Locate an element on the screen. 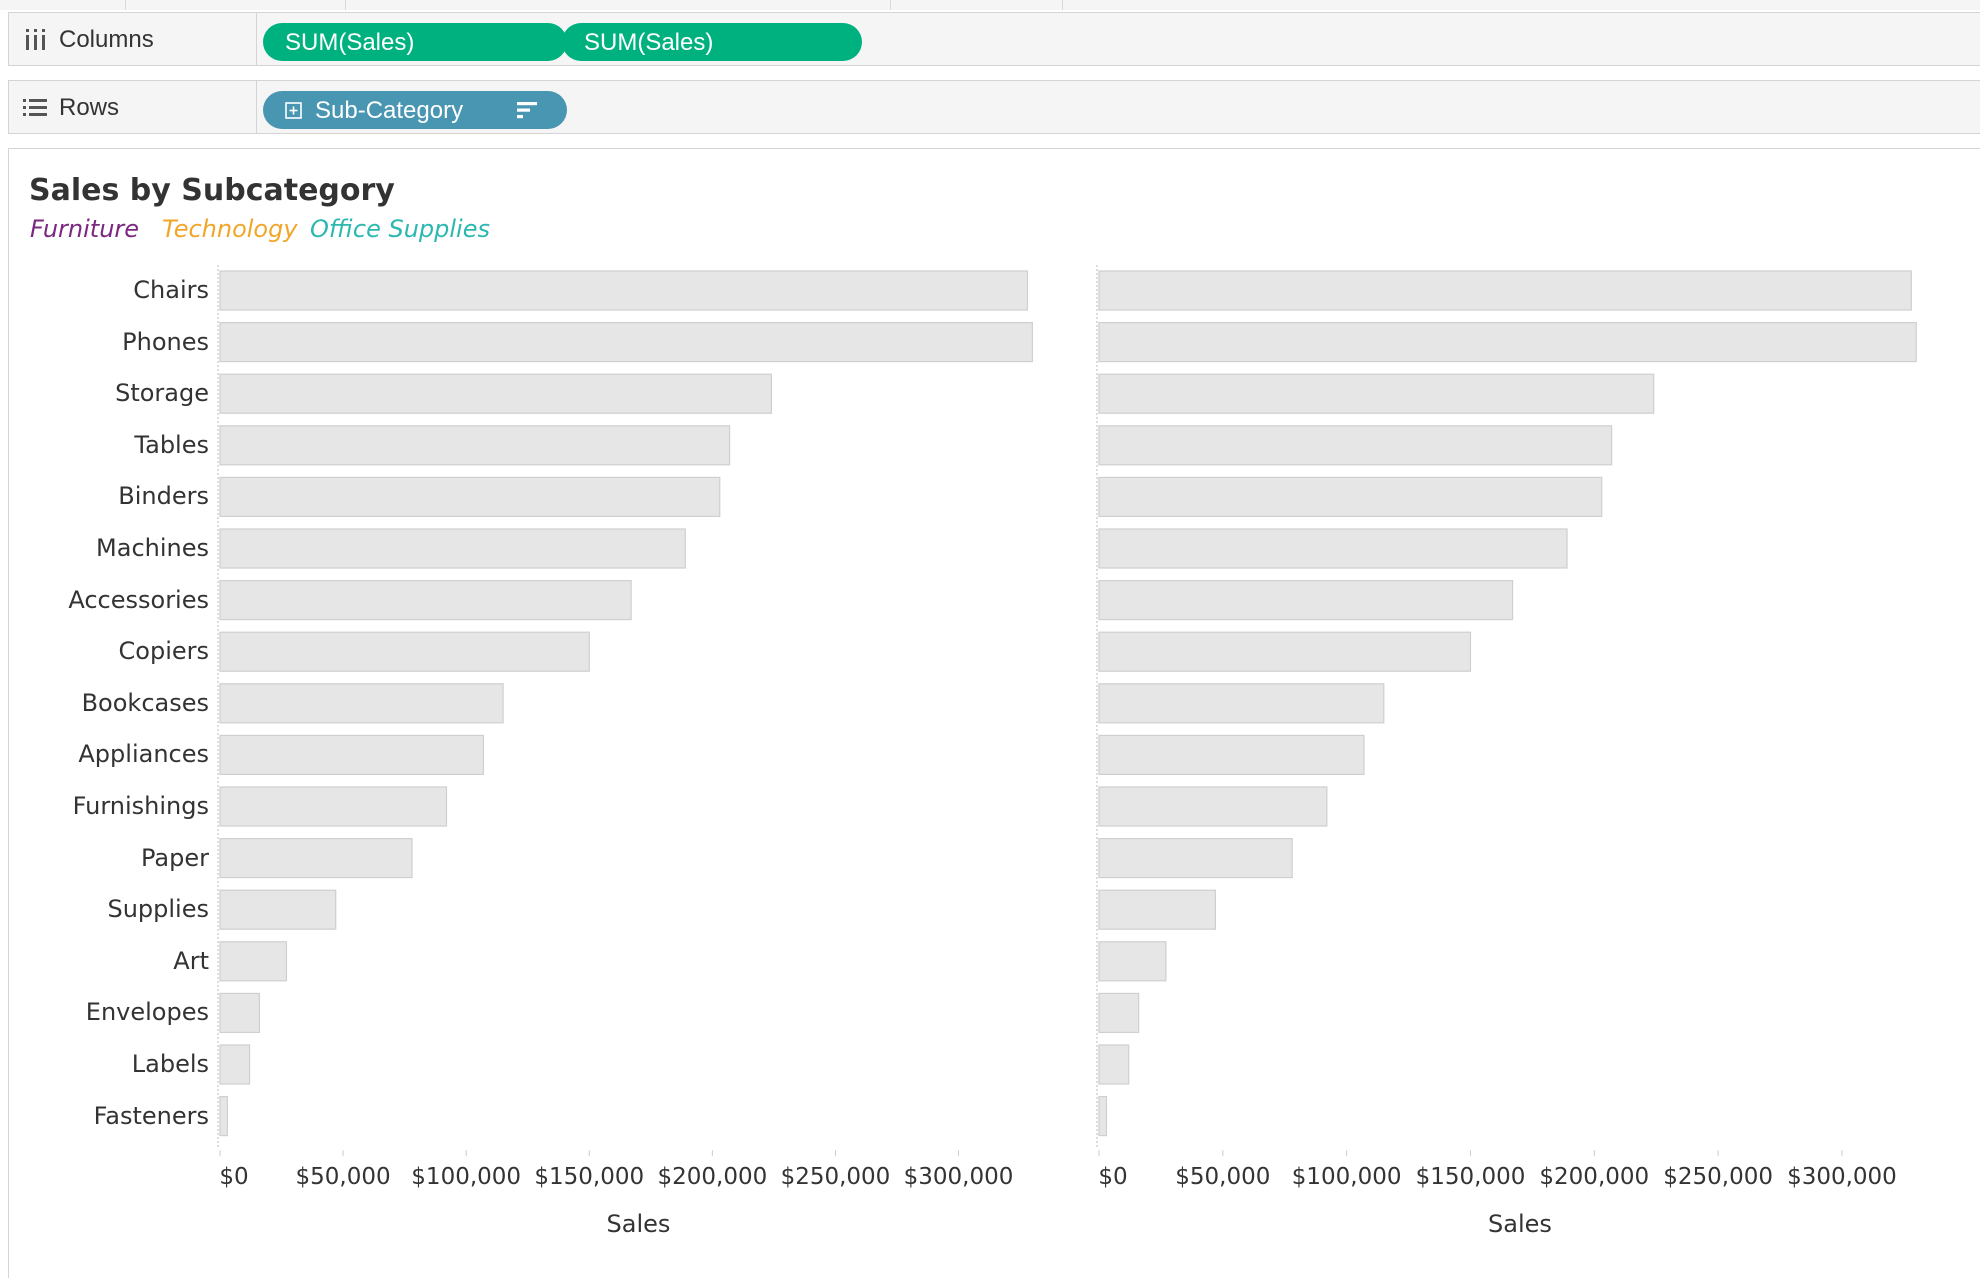 The image size is (1980, 1278). row-label-tables: Tables is located at coordinates (171, 444).